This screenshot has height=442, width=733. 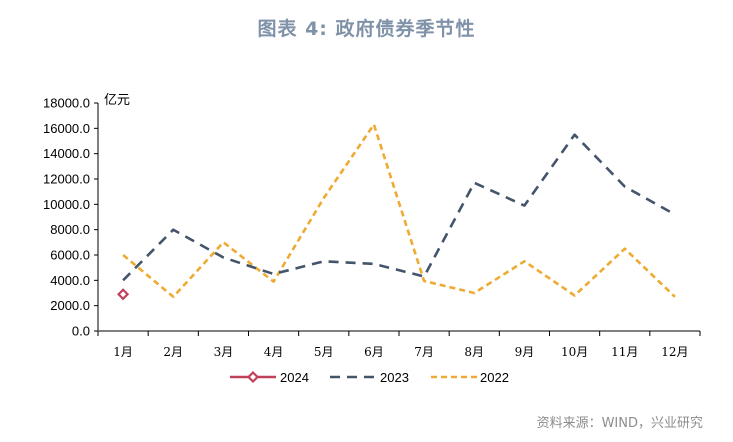 I want to click on y-tick-label: 14000.0, so click(x=66, y=153).